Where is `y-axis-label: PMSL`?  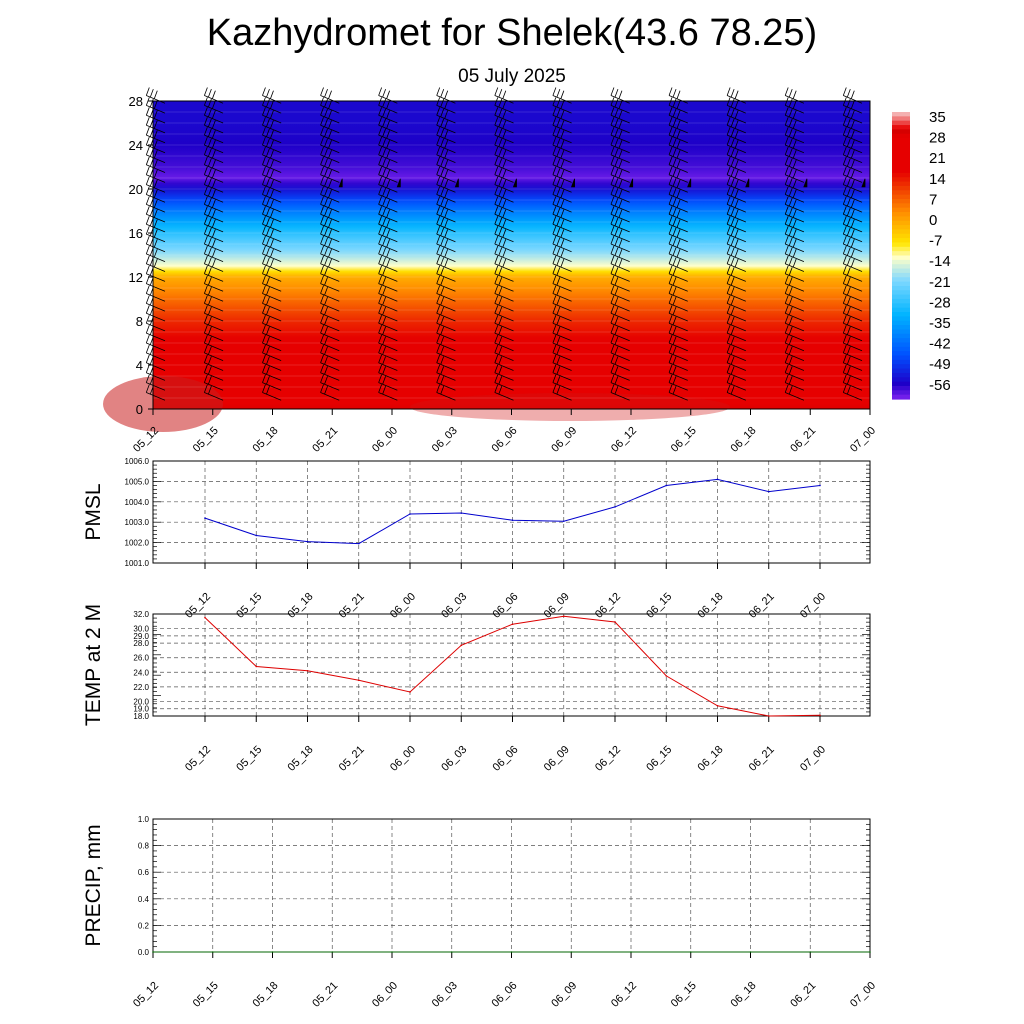 y-axis-label: PMSL is located at coordinates (93, 511).